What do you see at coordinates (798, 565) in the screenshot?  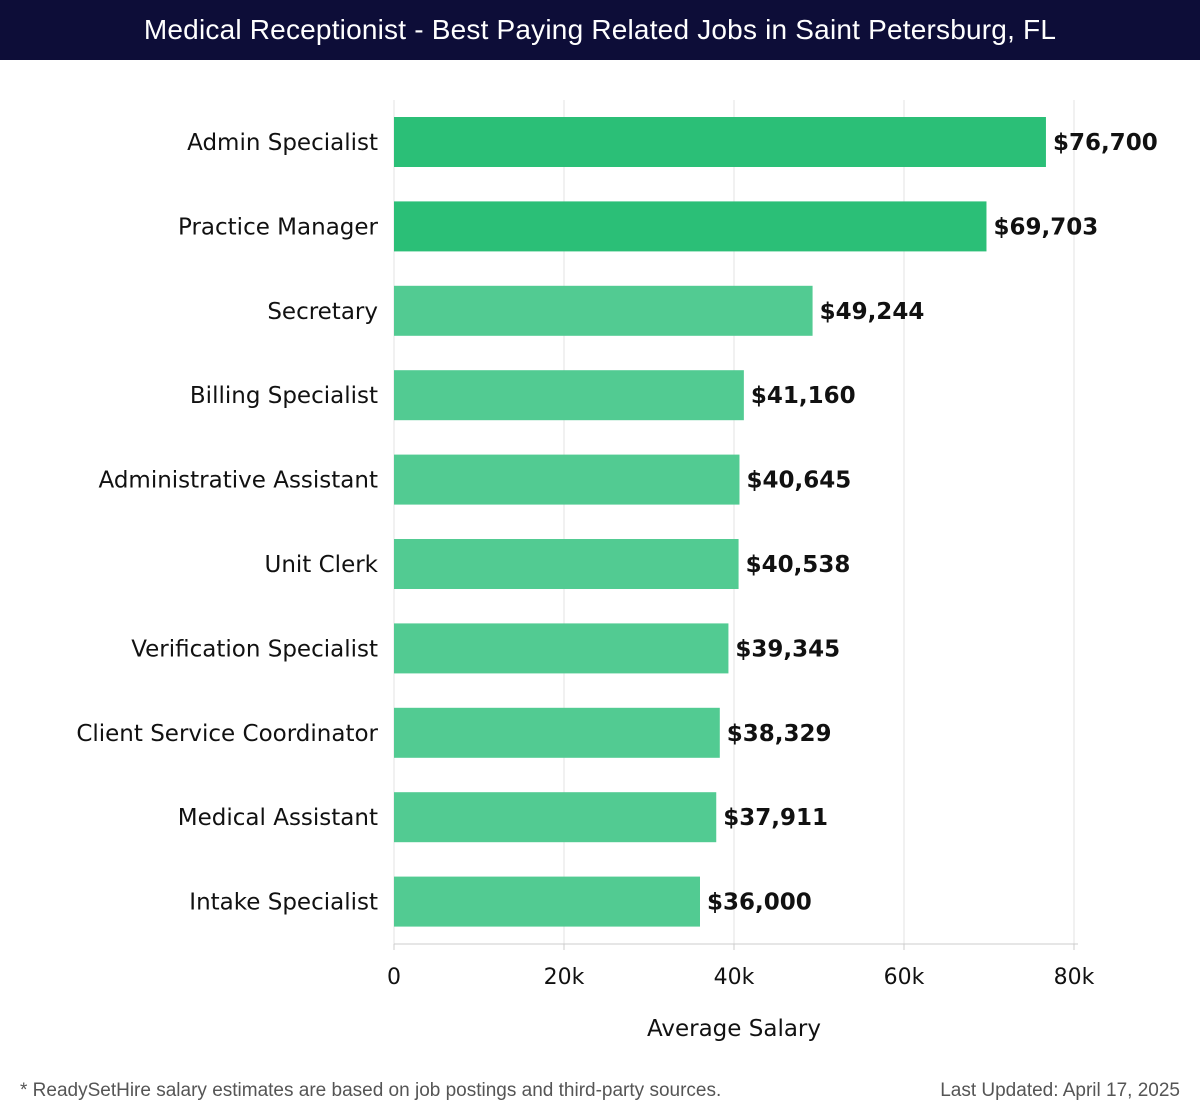 I see `value-label: $40,538` at bounding box center [798, 565].